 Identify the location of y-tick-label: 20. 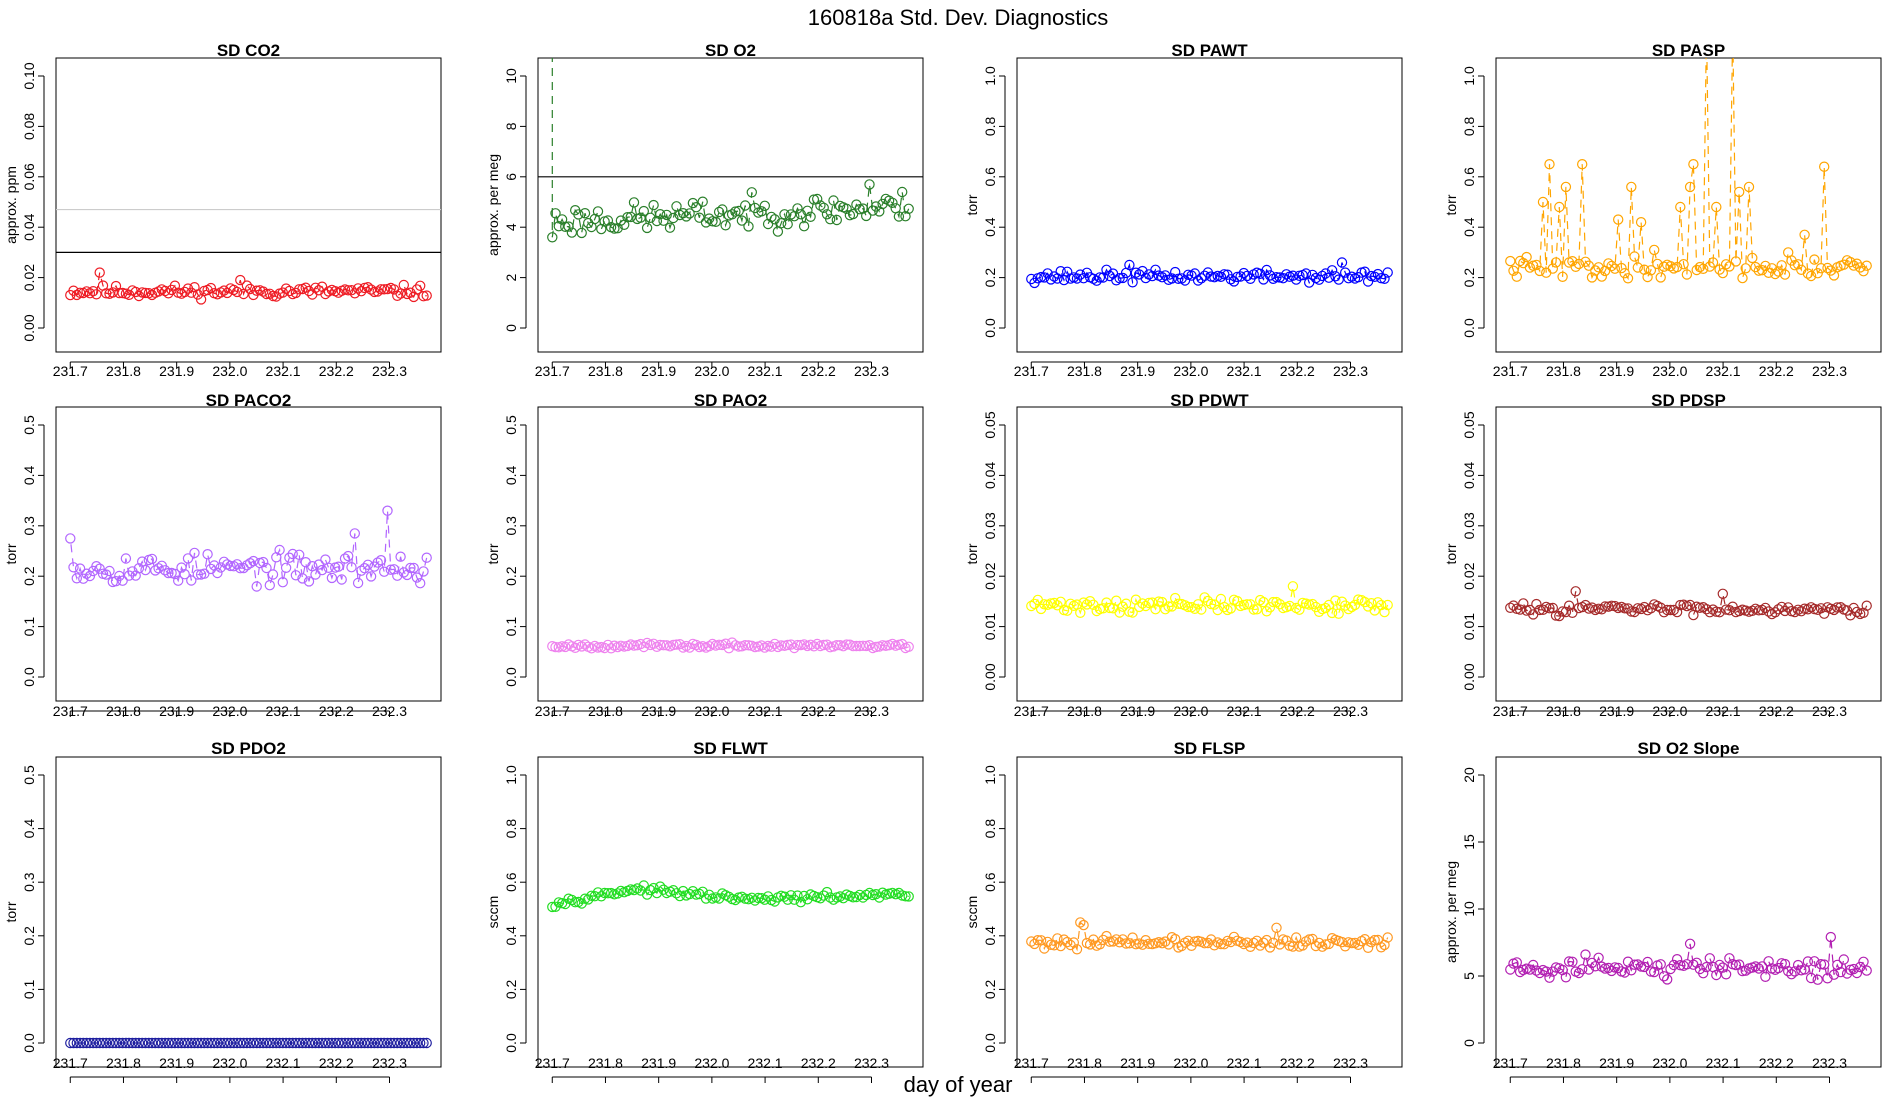
(1469, 775).